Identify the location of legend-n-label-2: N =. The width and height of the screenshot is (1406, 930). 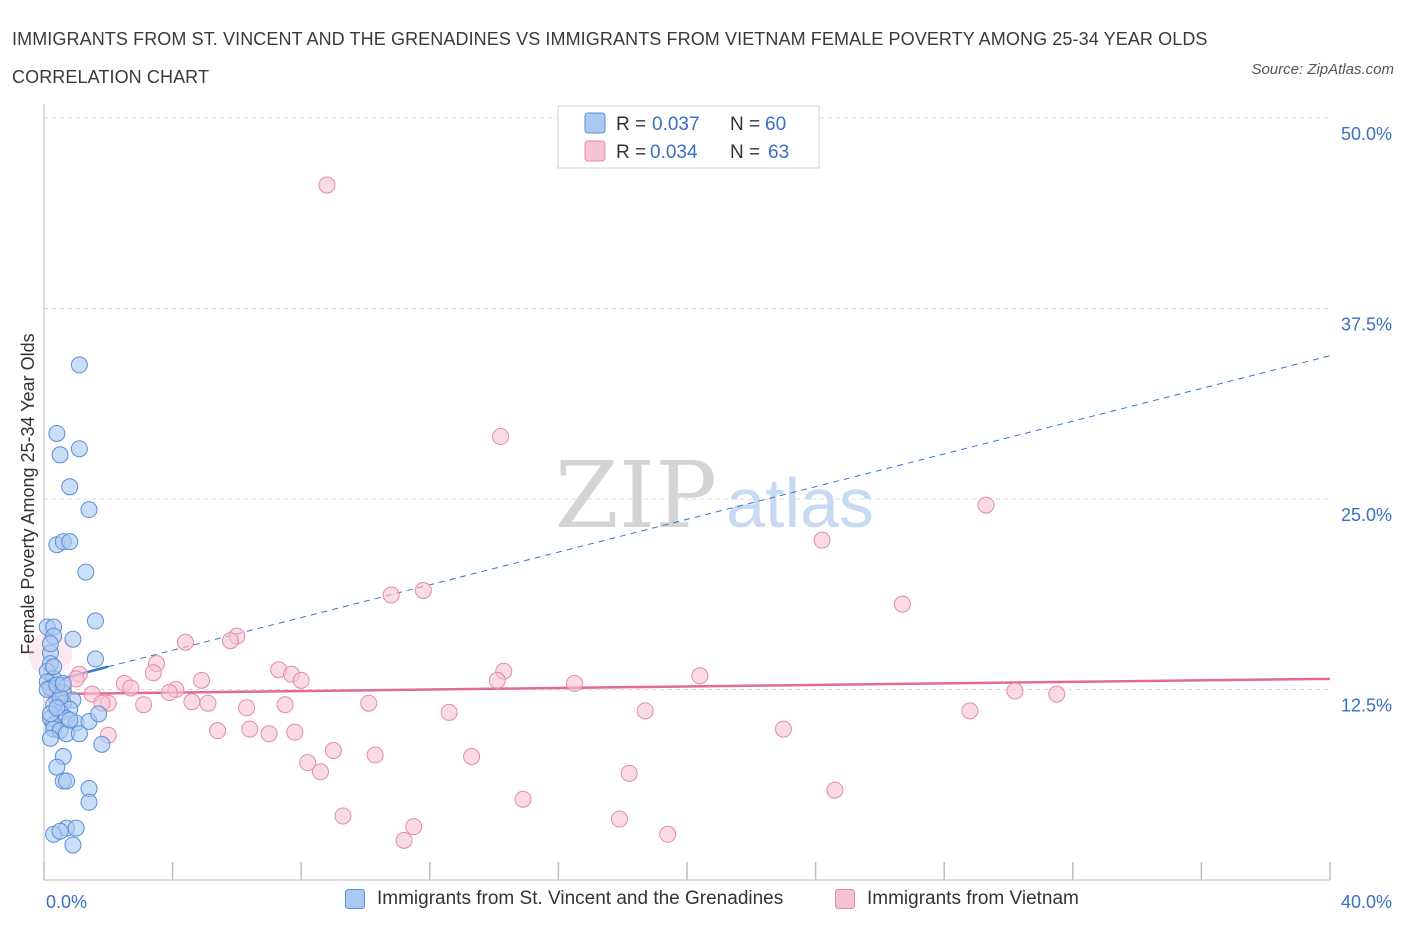
(745, 152).